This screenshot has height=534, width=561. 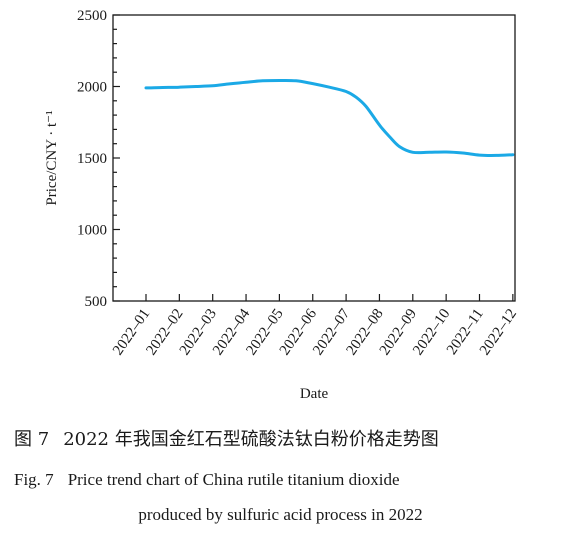 What do you see at coordinates (314, 394) in the screenshot?
I see `x-axis-title: Date` at bounding box center [314, 394].